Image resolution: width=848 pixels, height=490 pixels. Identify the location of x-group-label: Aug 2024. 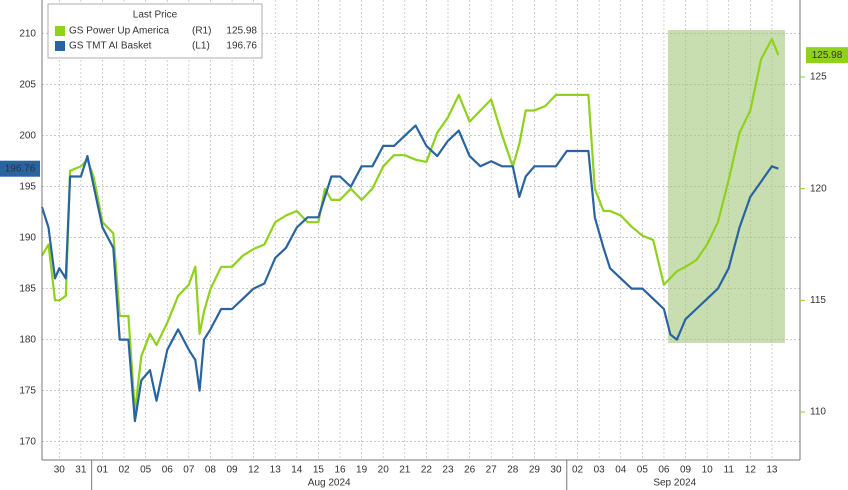
(329, 483).